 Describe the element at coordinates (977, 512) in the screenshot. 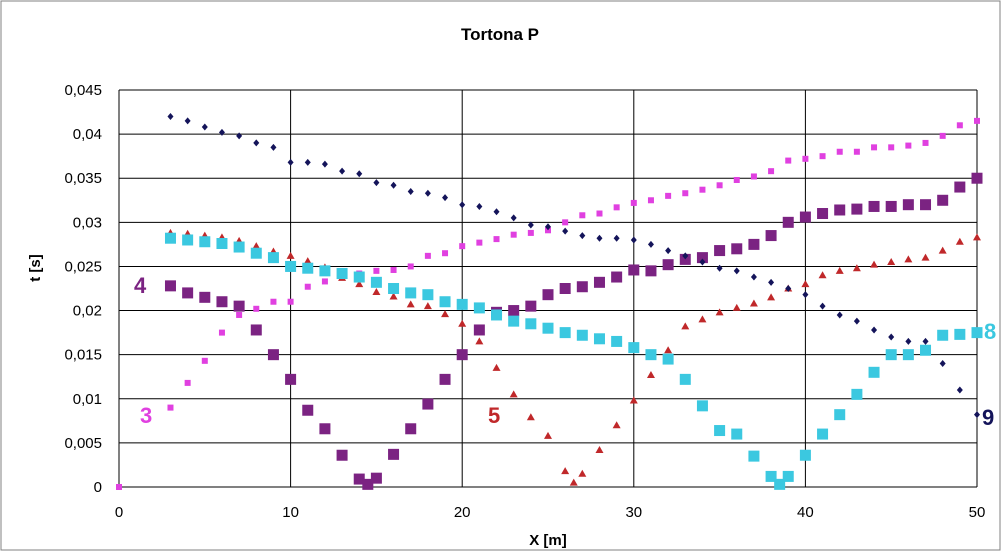

I see `x-tick-label: 50` at that location.